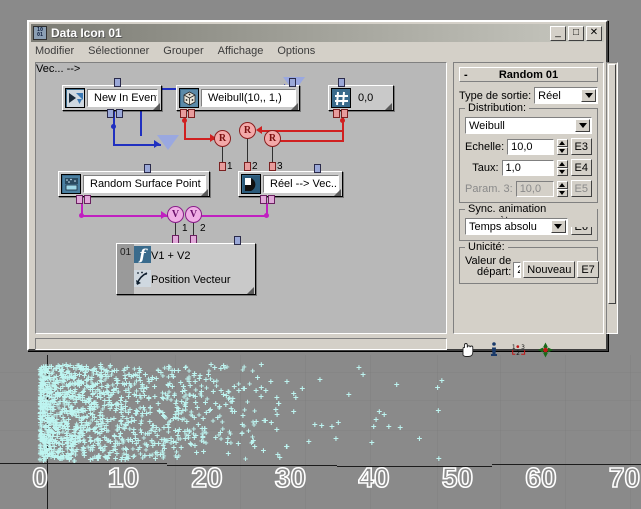 The height and width of the screenshot is (509, 641). What do you see at coordinates (535, 350) in the screenshot?
I see `bottom-toolbar: 1 3 2` at bounding box center [535, 350].